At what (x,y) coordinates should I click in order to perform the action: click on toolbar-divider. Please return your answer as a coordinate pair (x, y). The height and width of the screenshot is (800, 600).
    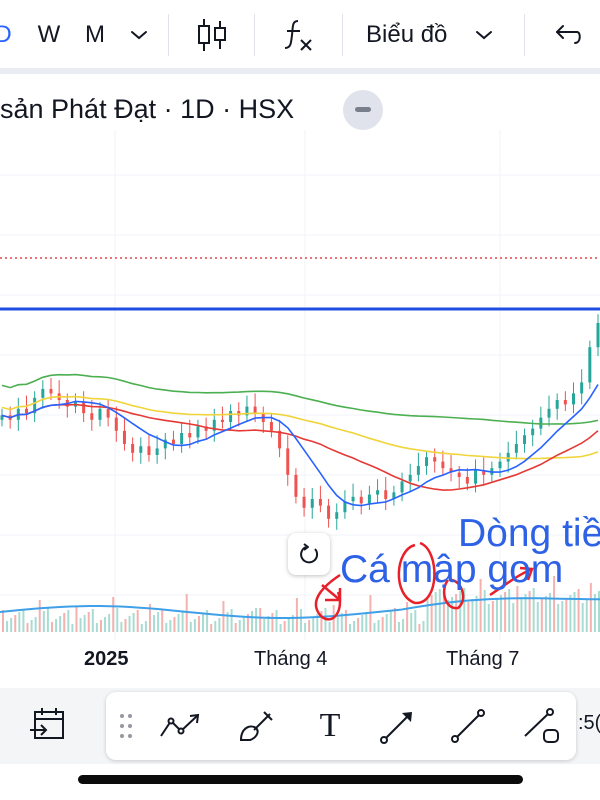
    Looking at the image, I should click on (300, 71).